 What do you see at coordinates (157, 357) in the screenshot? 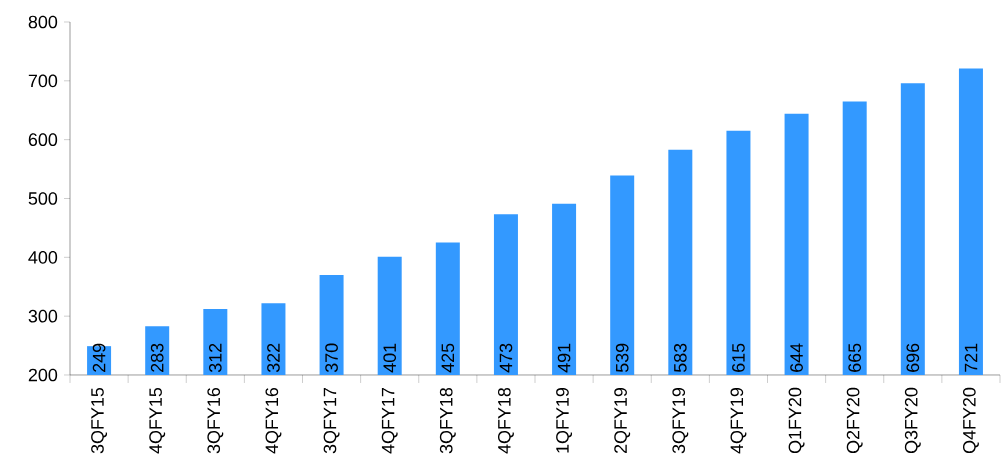
I see `data-label: 283` at bounding box center [157, 357].